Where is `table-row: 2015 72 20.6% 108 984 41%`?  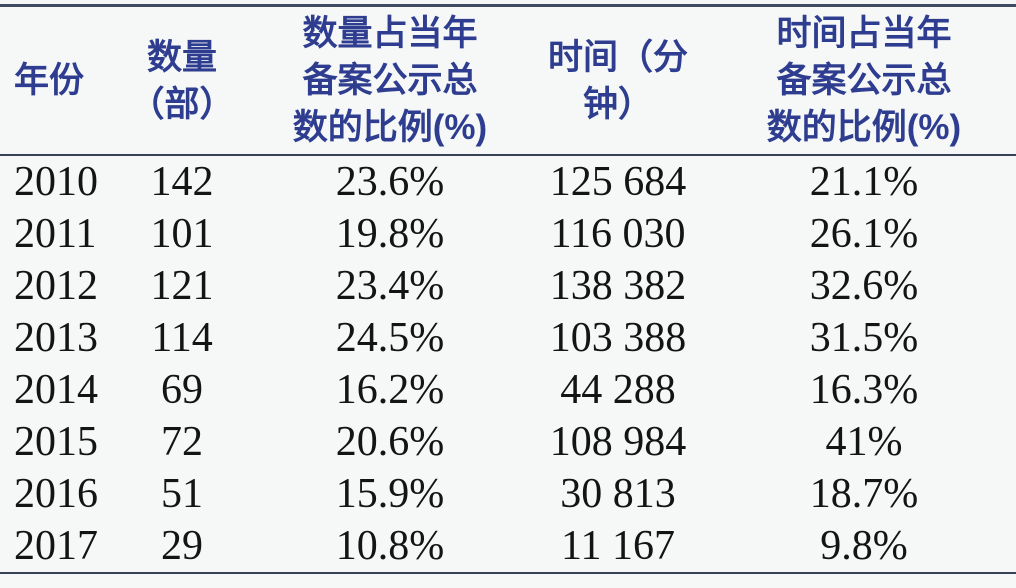 table-row: 2015 72 20.6% 108 984 41% is located at coordinates (508, 442).